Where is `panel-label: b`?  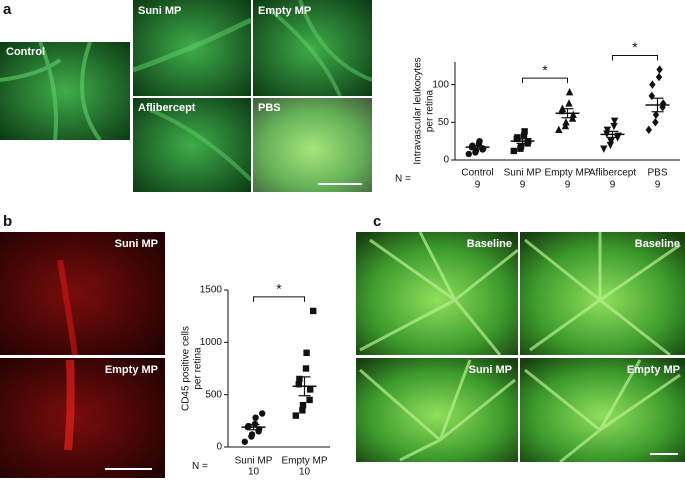 panel-label: b is located at coordinates (7, 221).